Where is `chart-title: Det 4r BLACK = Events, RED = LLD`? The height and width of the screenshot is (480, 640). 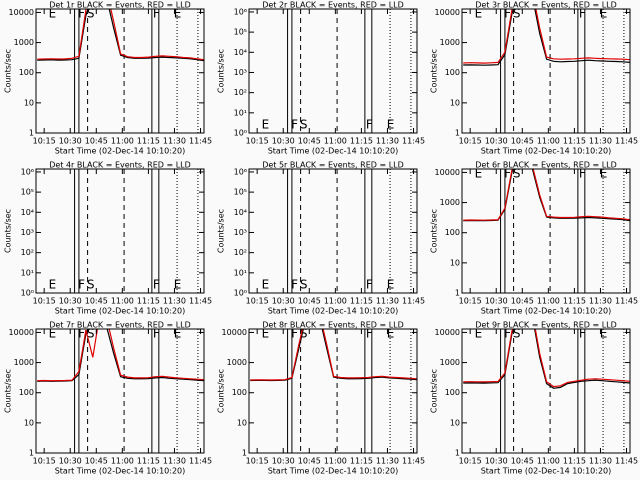
chart-title: Det 4r BLACK = Events, RED = LLD is located at coordinates (120, 165).